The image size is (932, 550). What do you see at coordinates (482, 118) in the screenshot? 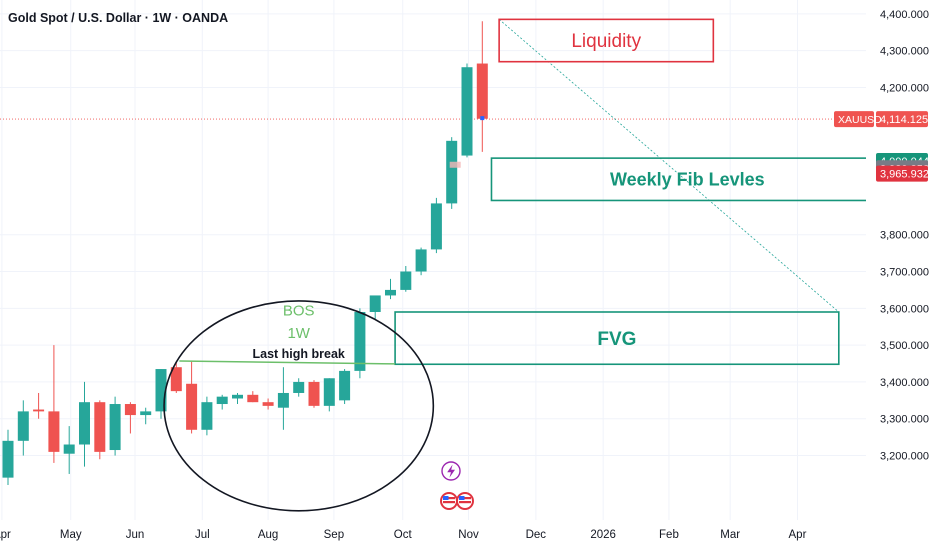
I see `last-price-marker` at bounding box center [482, 118].